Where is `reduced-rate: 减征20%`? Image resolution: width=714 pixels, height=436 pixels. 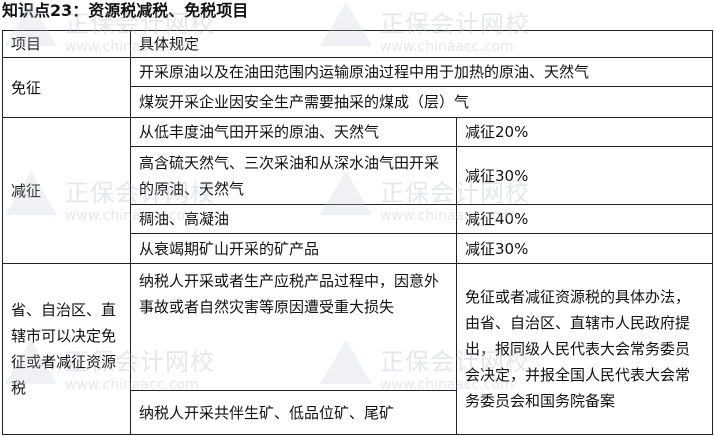 reduced-rate: 减征20% is located at coordinates (584, 132).